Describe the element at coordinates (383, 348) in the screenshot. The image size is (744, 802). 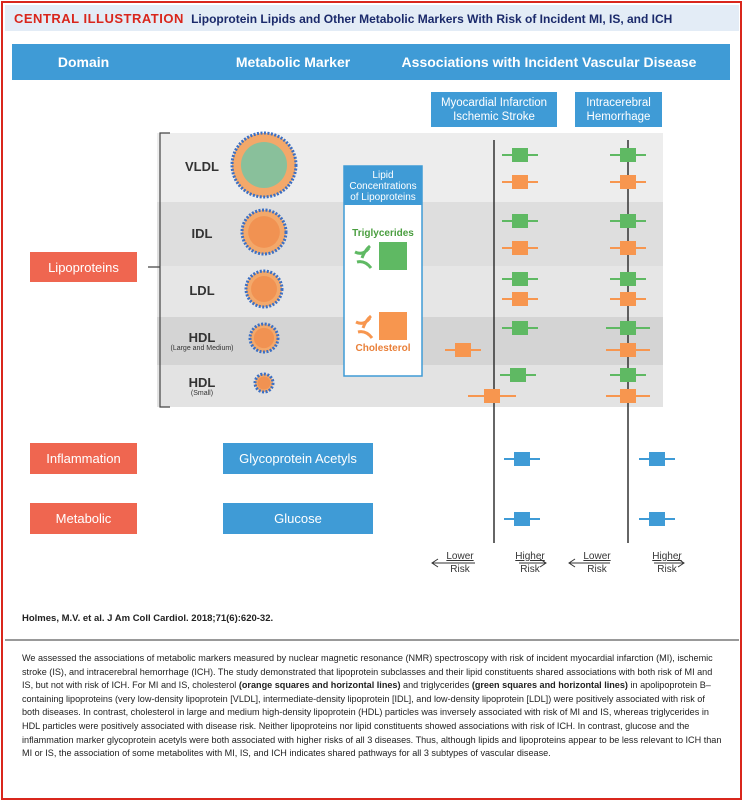
I see `legend-item: Cholesterol` at that location.